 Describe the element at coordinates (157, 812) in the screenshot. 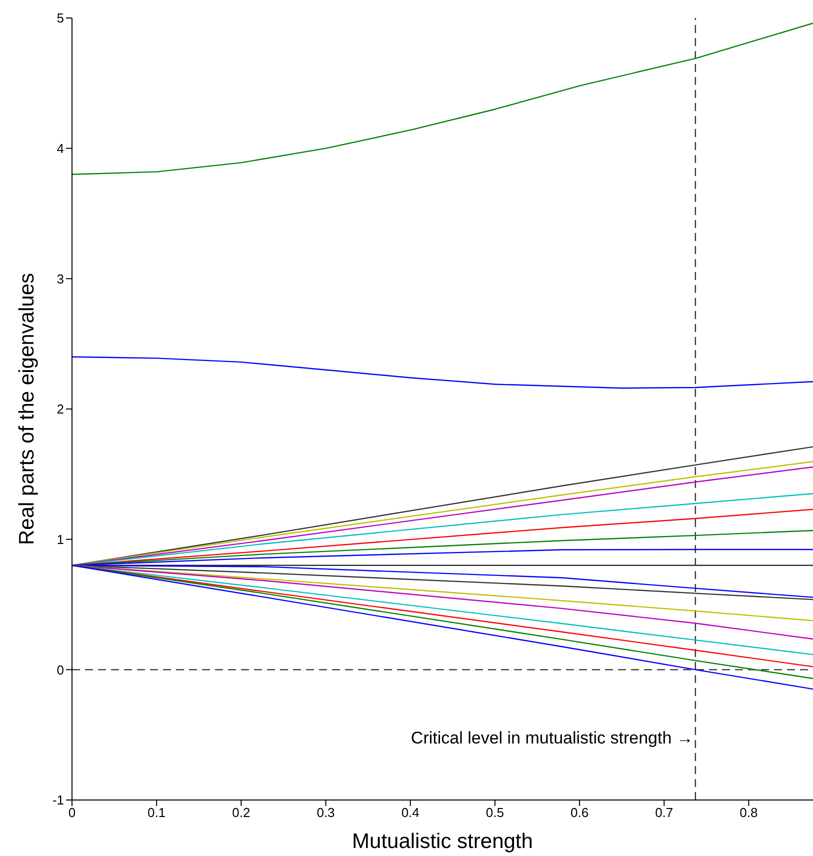

I see `x-tick-label: 0.1` at that location.